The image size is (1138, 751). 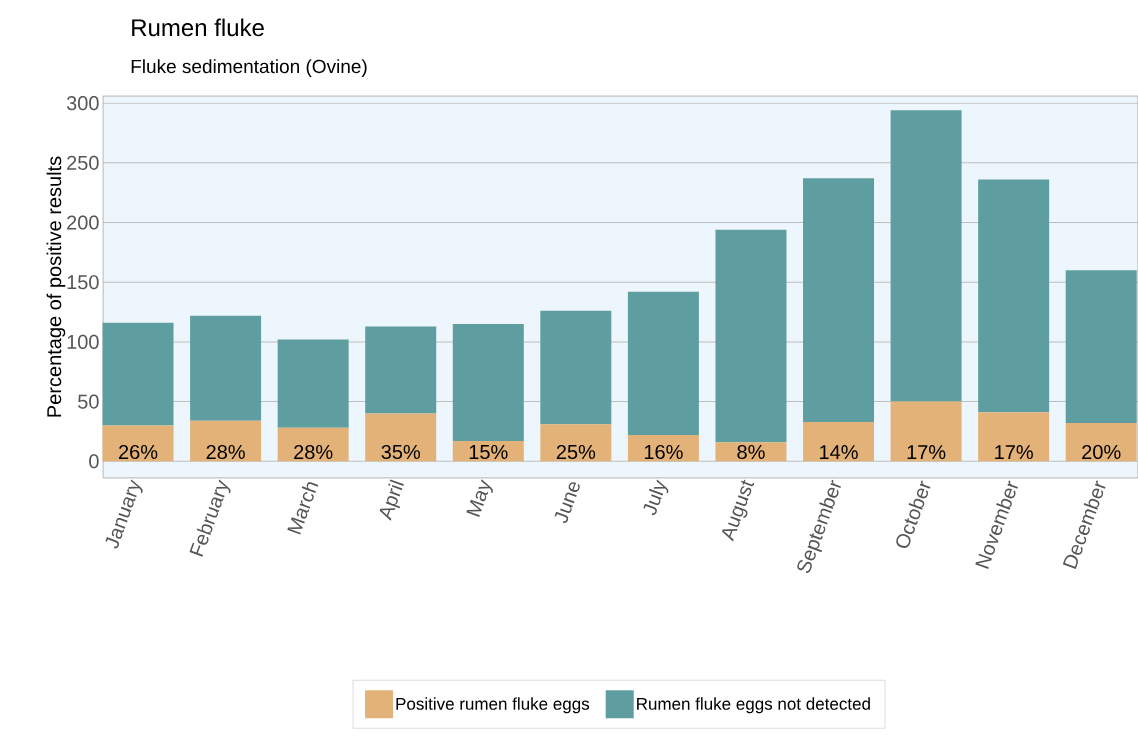 What do you see at coordinates (83, 282) in the screenshot?
I see `y-tick-label: 150` at bounding box center [83, 282].